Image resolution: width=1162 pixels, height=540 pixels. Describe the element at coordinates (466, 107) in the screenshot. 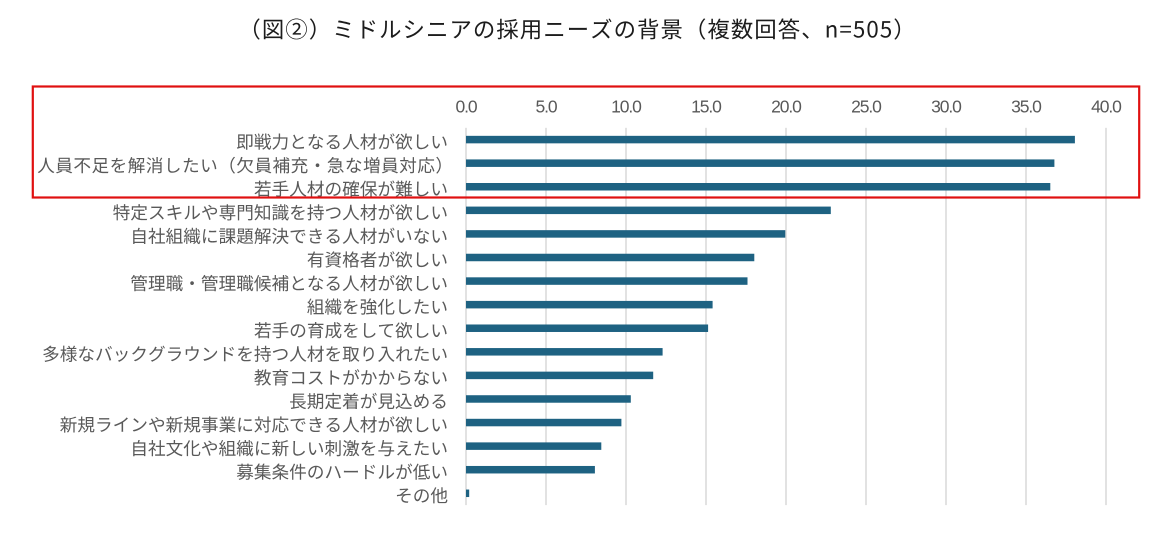

I see `svg-text: 0.0` at that location.